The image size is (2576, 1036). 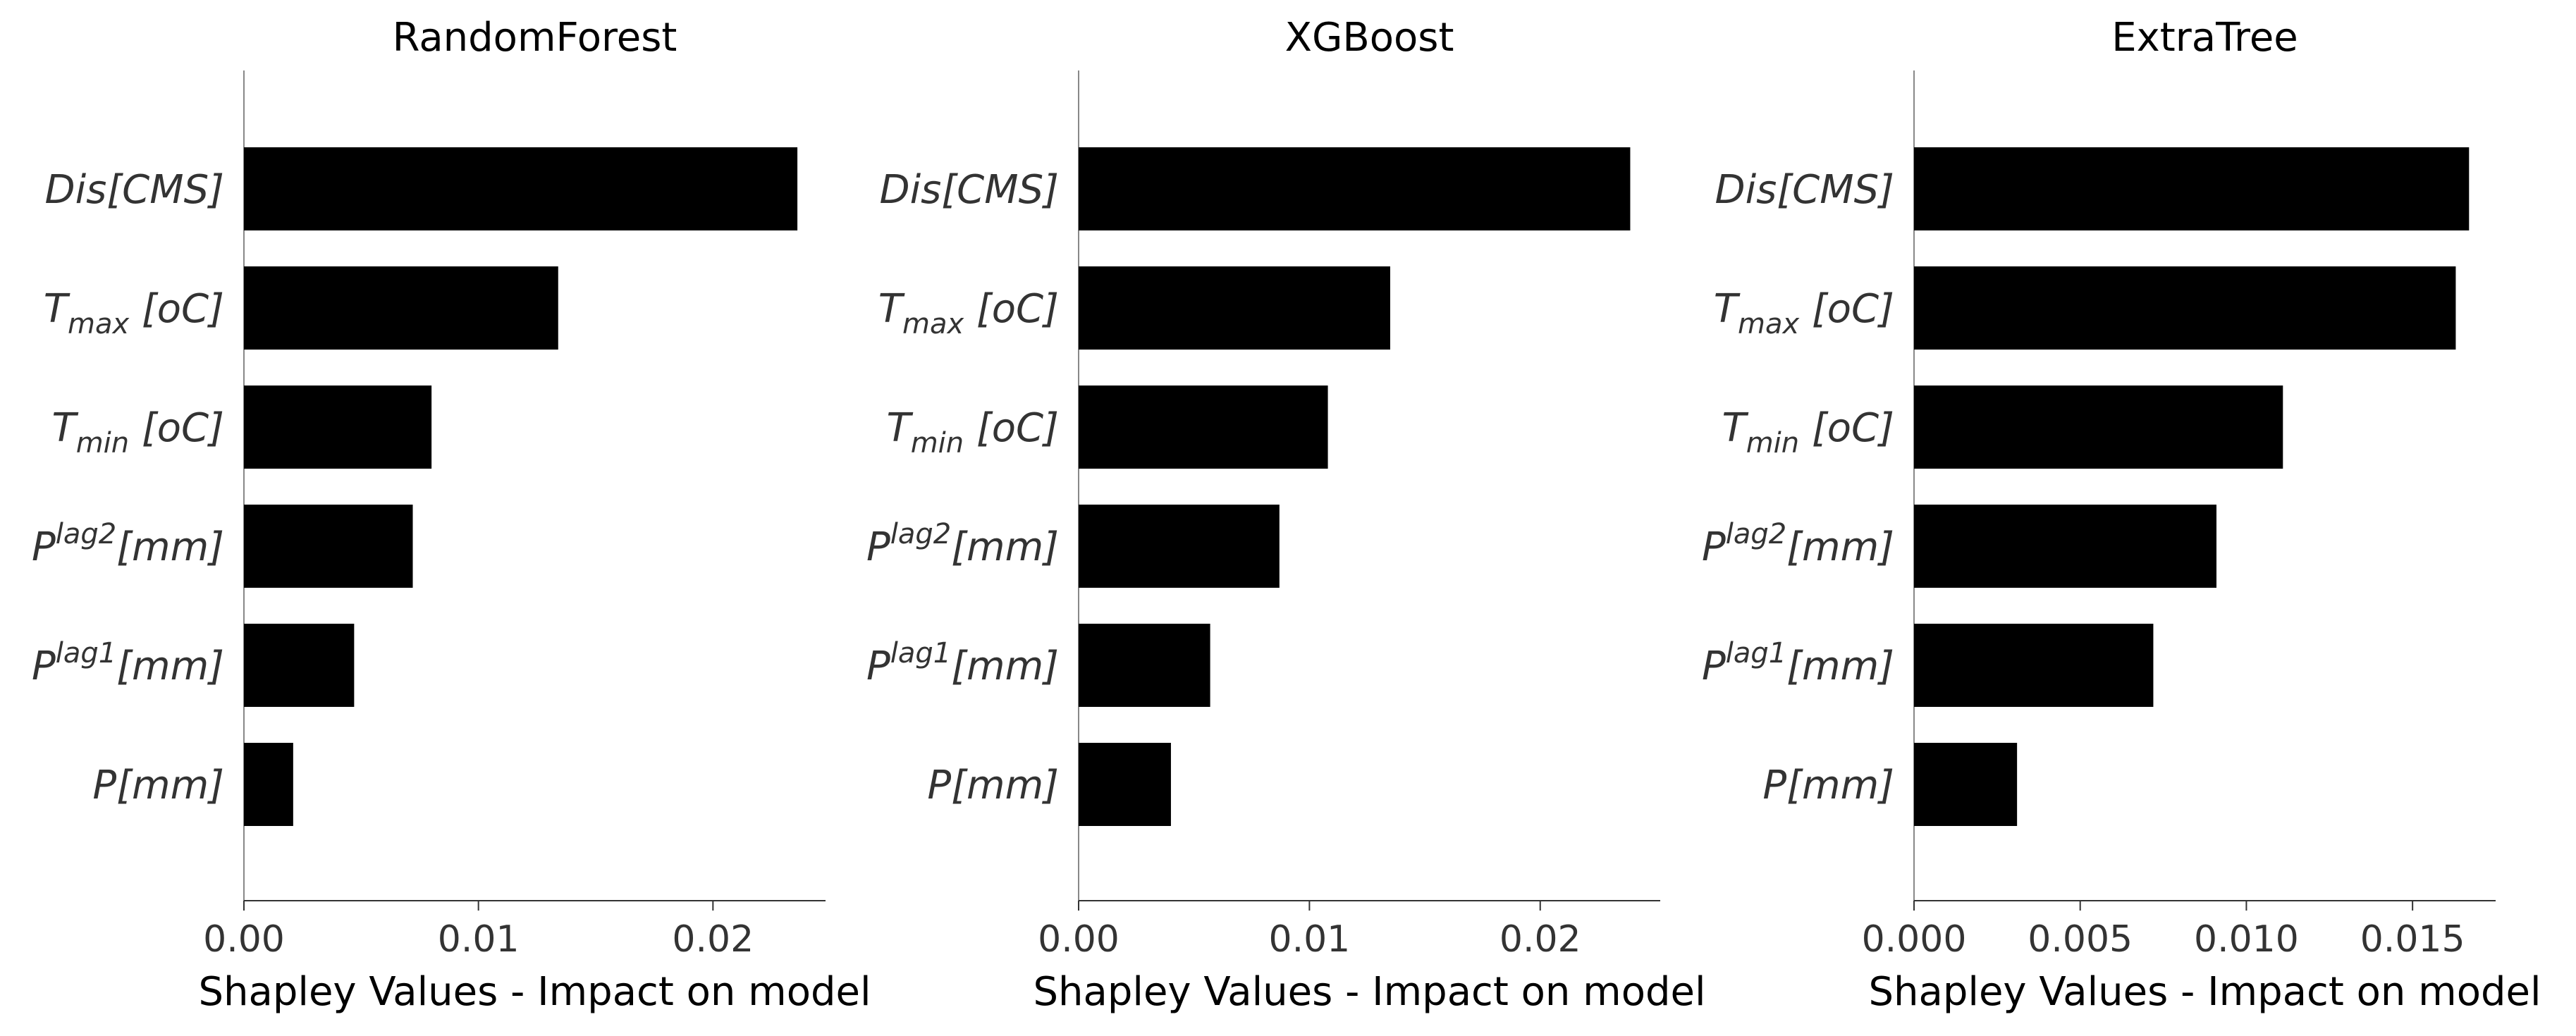 I want to click on panel-title: ExtraTree, so click(x=2204, y=38).